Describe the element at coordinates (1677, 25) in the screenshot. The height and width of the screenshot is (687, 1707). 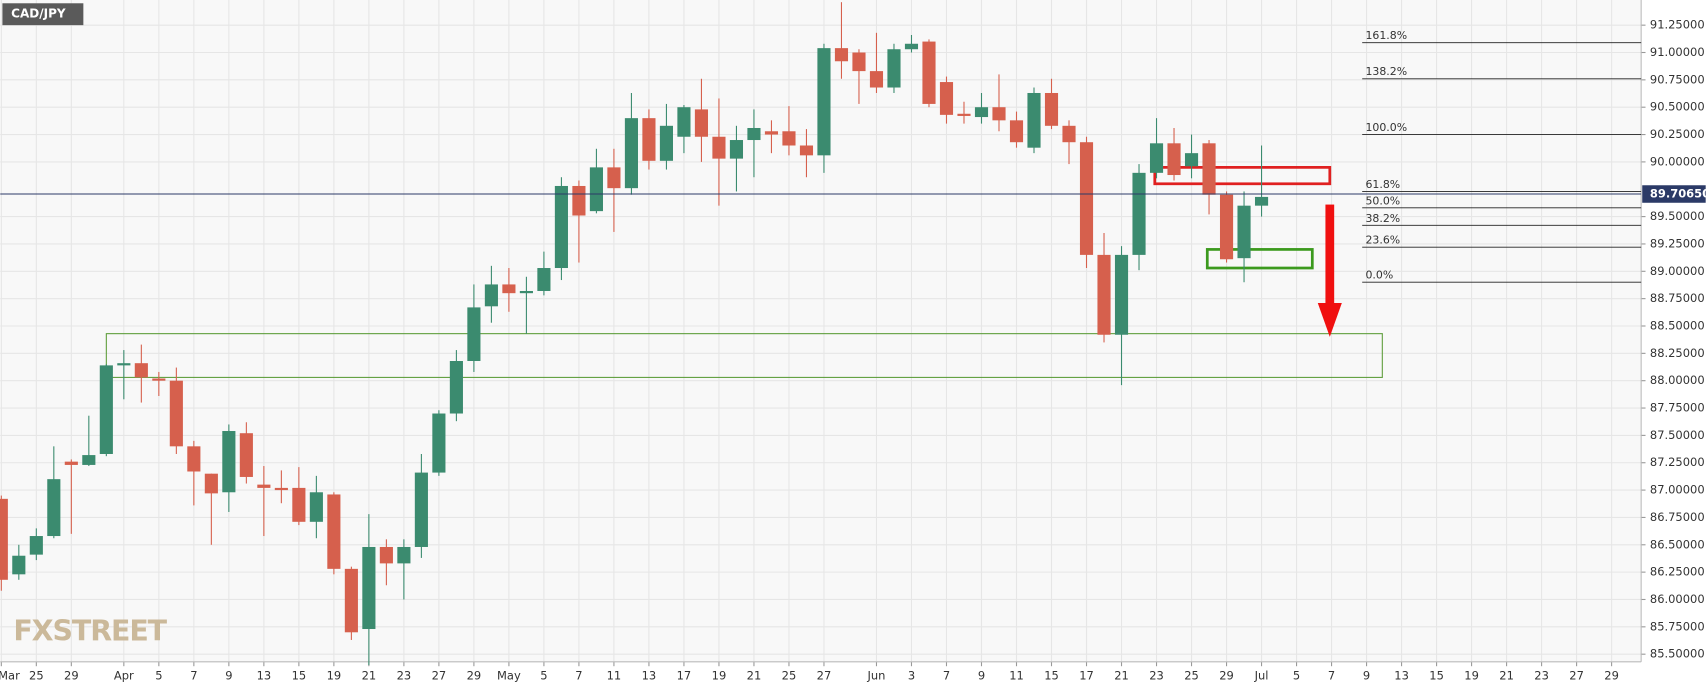
I see `y-tick-label: 91.25000` at that location.